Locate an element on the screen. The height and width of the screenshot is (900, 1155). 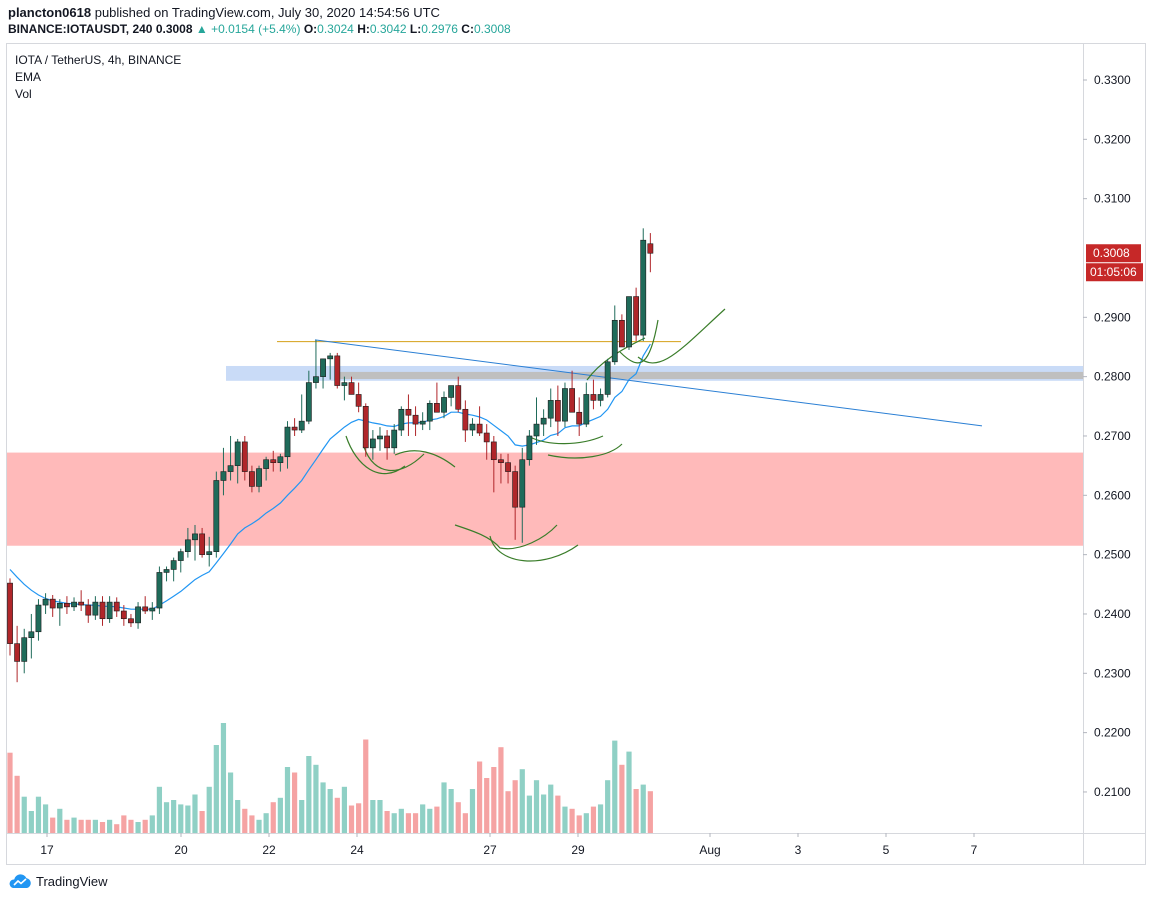
open-label: O: is located at coordinates (310, 29).